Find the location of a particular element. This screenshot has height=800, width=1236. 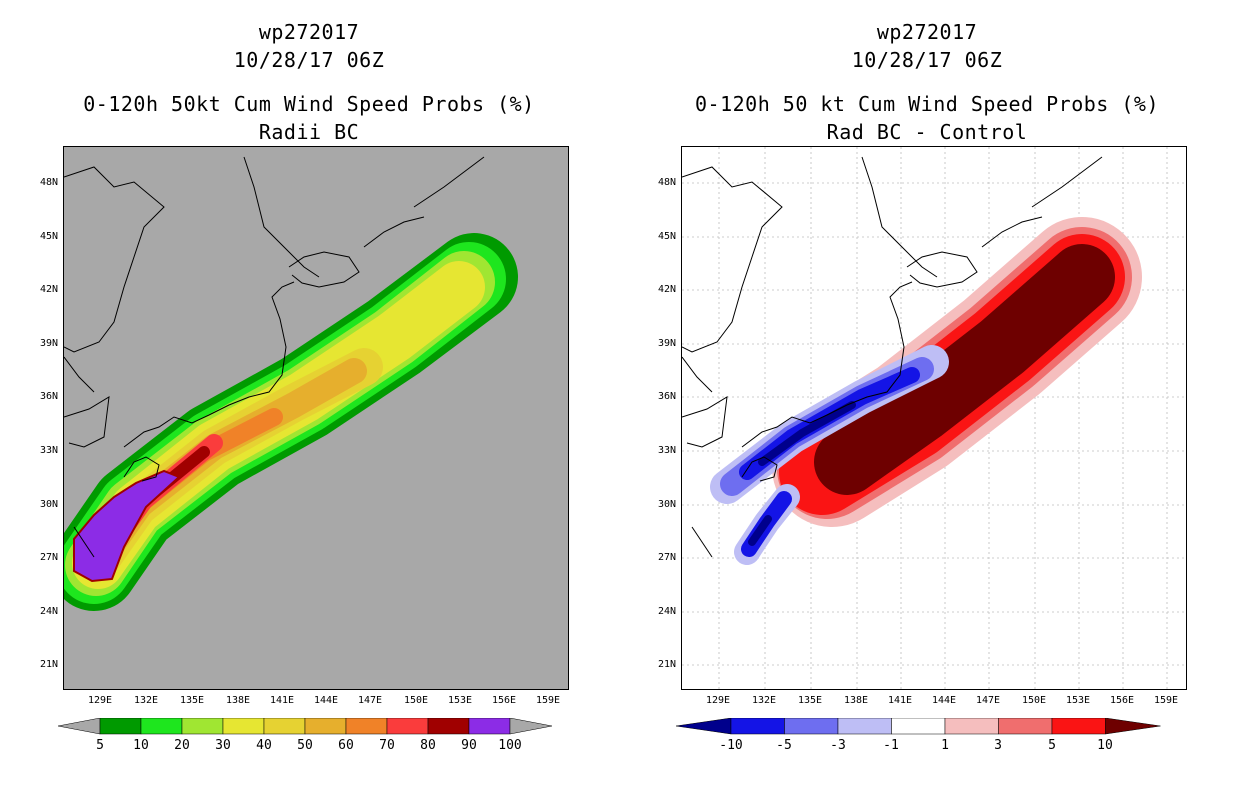

probability-90-100-area is located at coordinates (127, 526).